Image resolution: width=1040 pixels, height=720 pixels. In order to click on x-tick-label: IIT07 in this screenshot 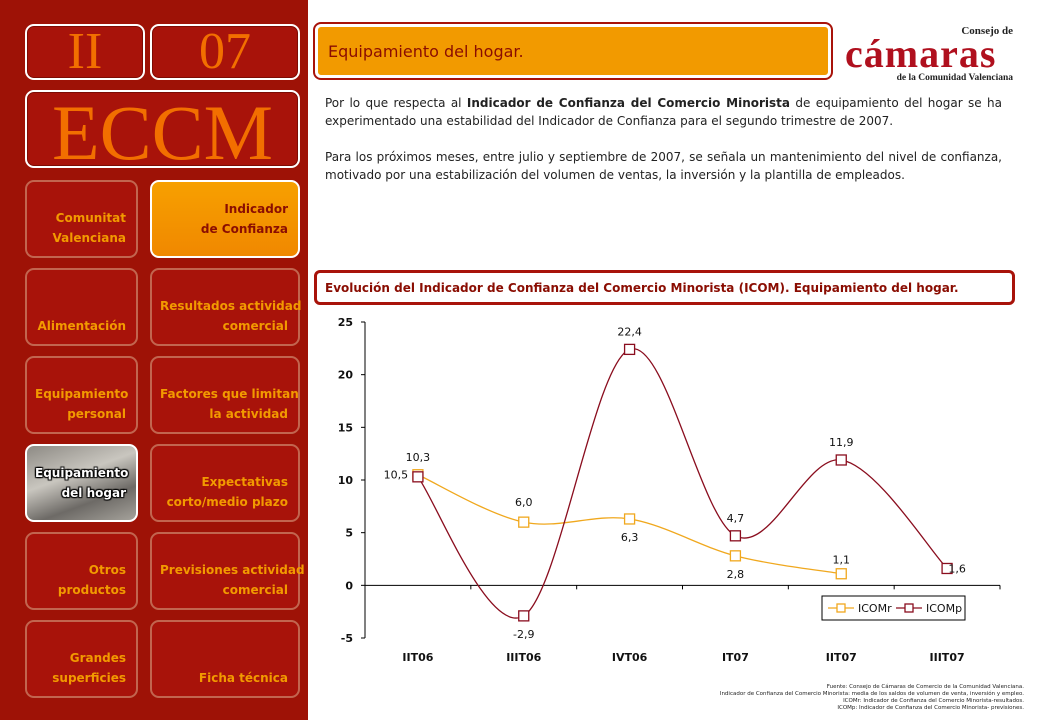, I will do `click(841, 657)`.